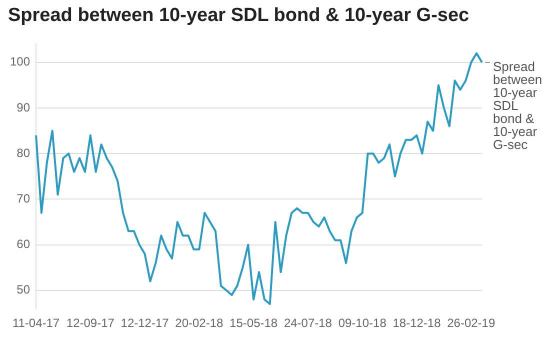  I want to click on x-tick-label: 15-05-18, so click(254, 323).